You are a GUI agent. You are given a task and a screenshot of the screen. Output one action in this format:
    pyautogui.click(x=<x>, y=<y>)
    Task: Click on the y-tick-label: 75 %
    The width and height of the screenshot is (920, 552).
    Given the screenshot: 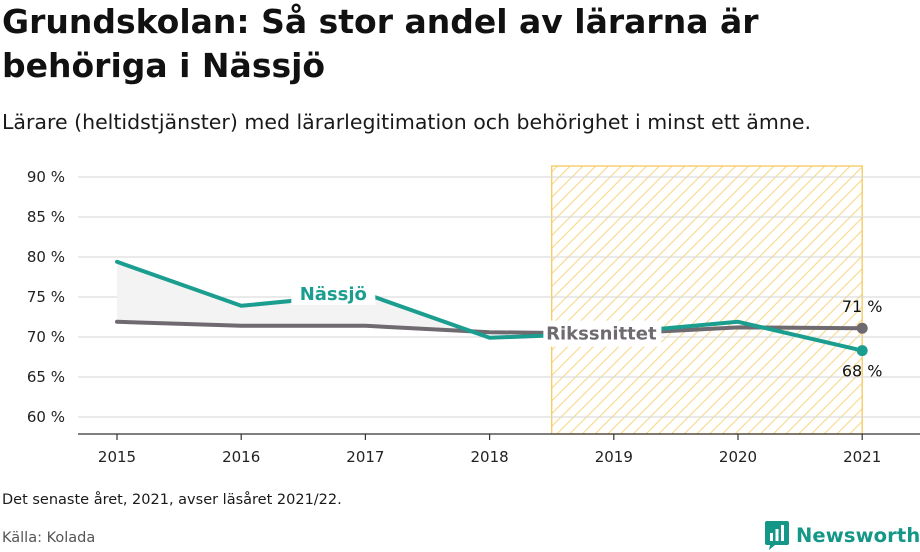 What is the action you would take?
    pyautogui.click(x=46, y=297)
    